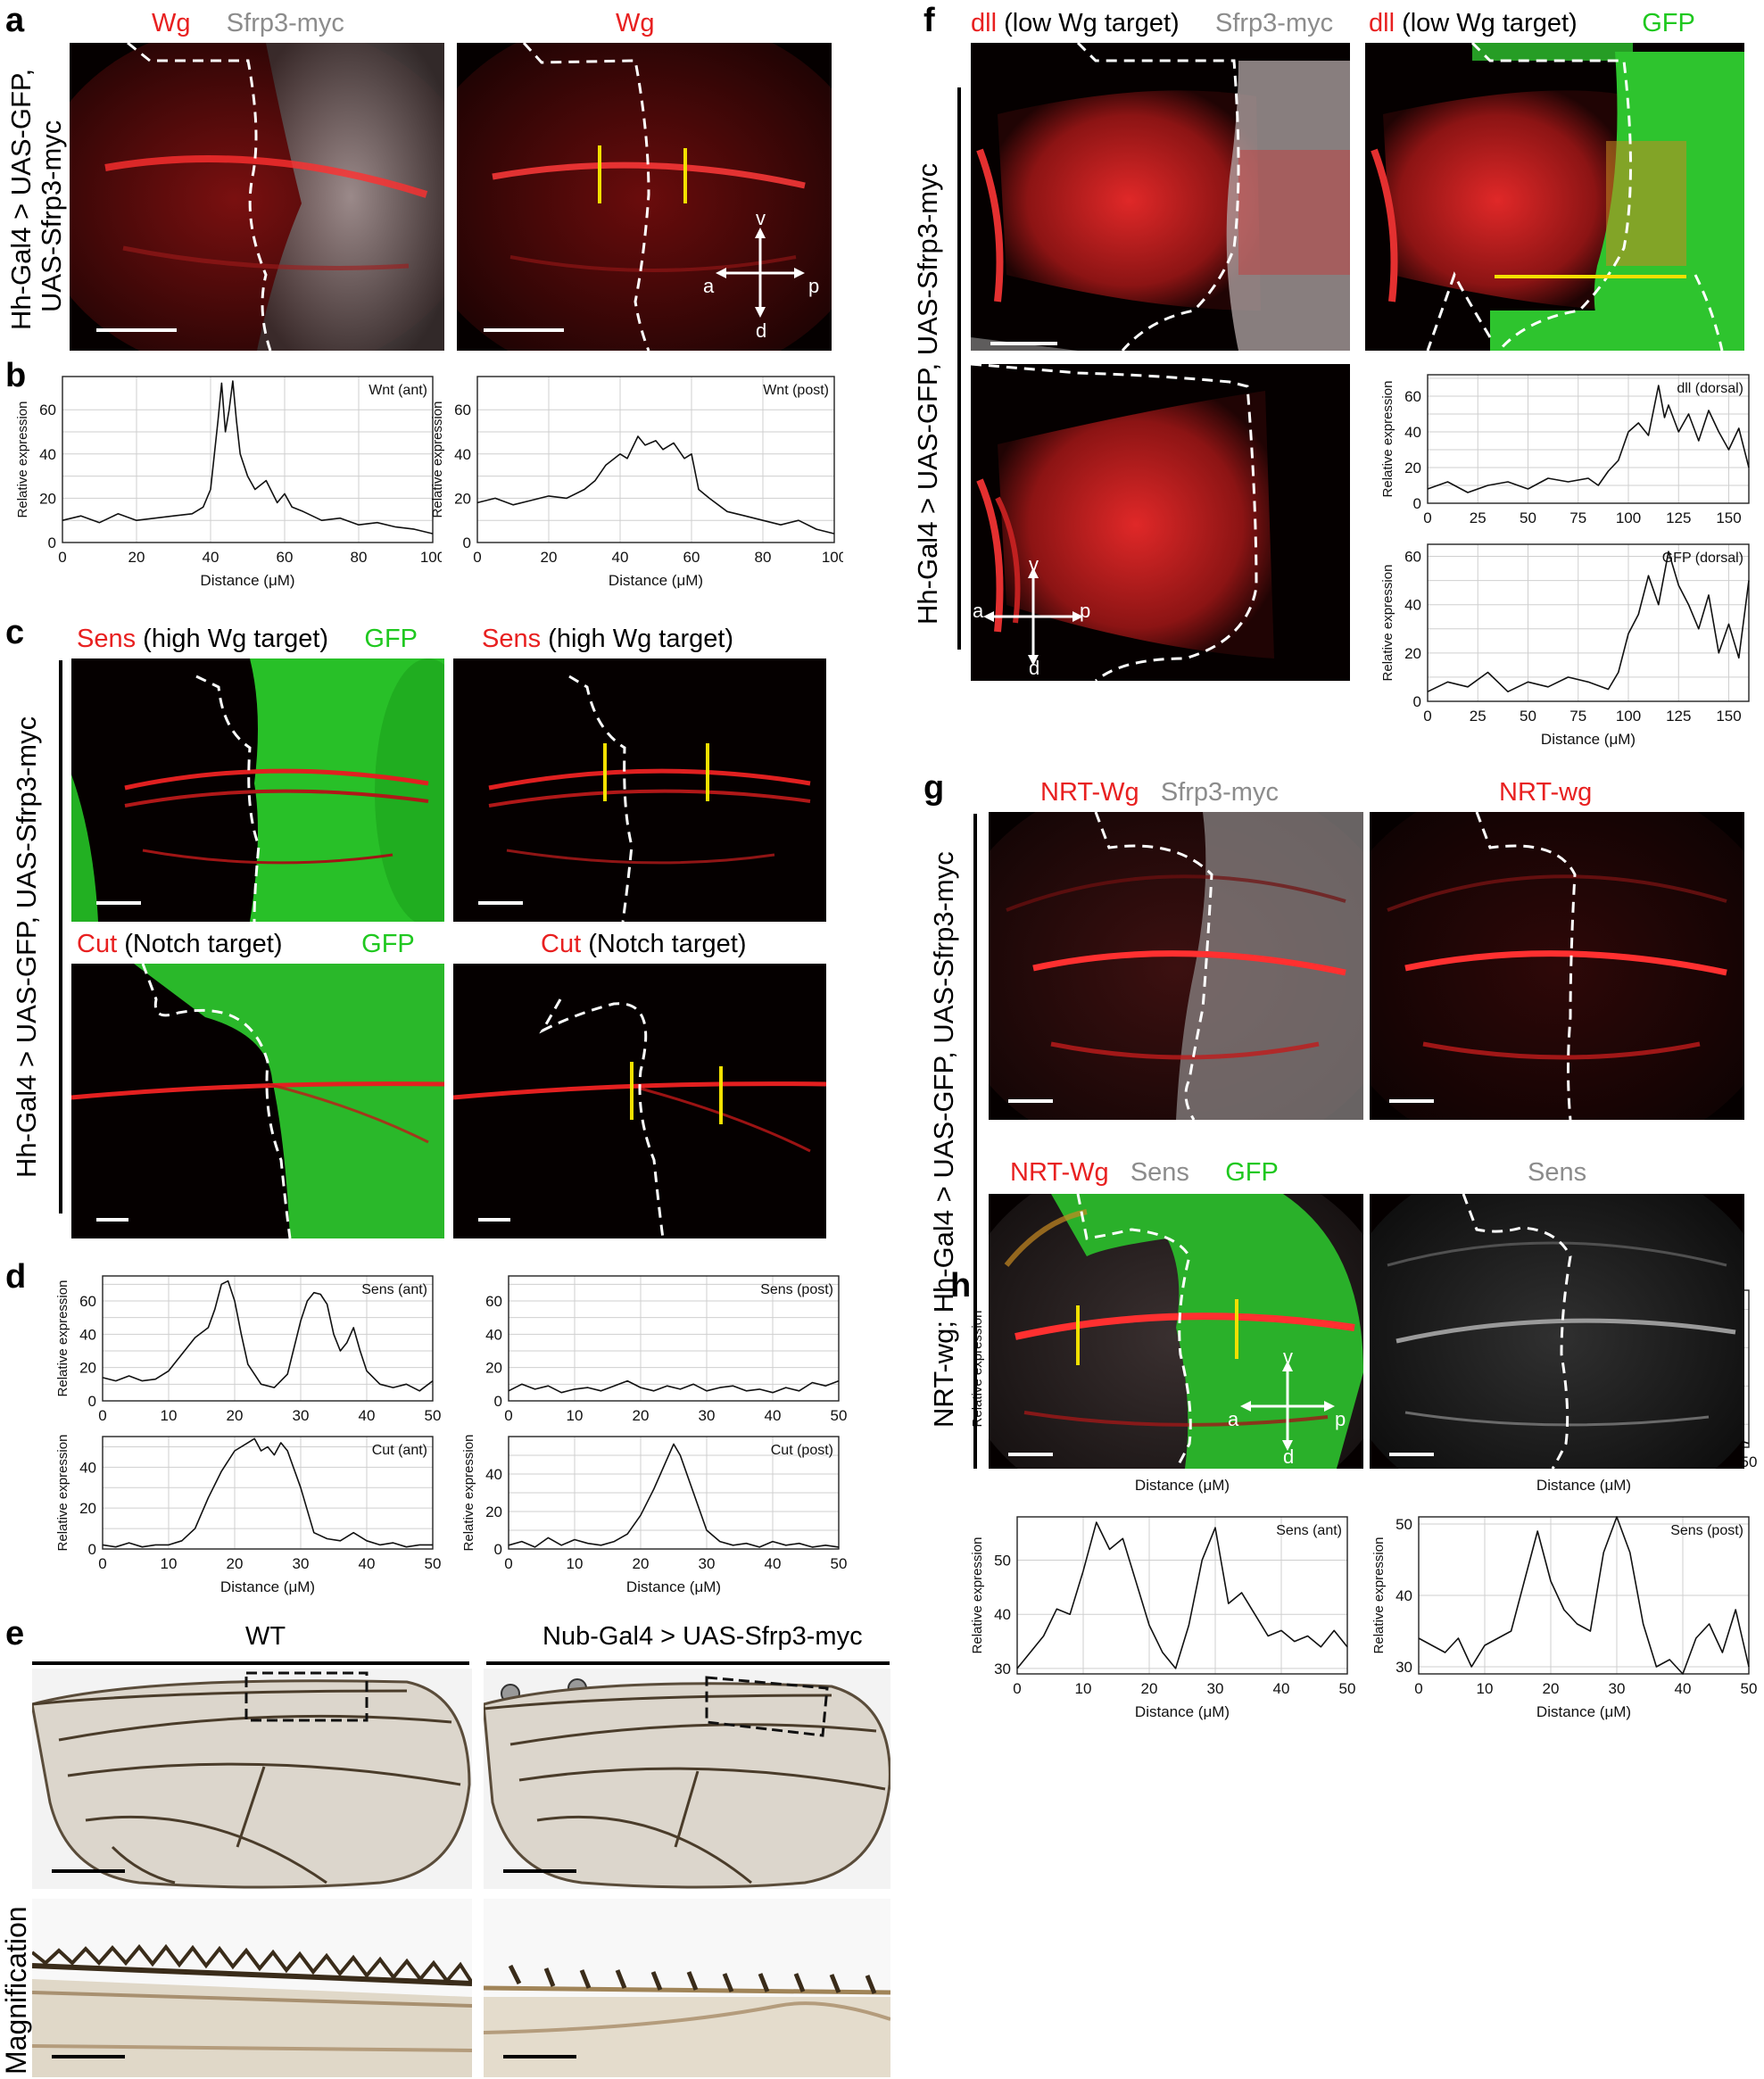 This screenshot has height=2079, width=1764. I want to click on panel-a-genotype-line1: Hh-Gal4 > UAS-GFP,, so click(21, 199).